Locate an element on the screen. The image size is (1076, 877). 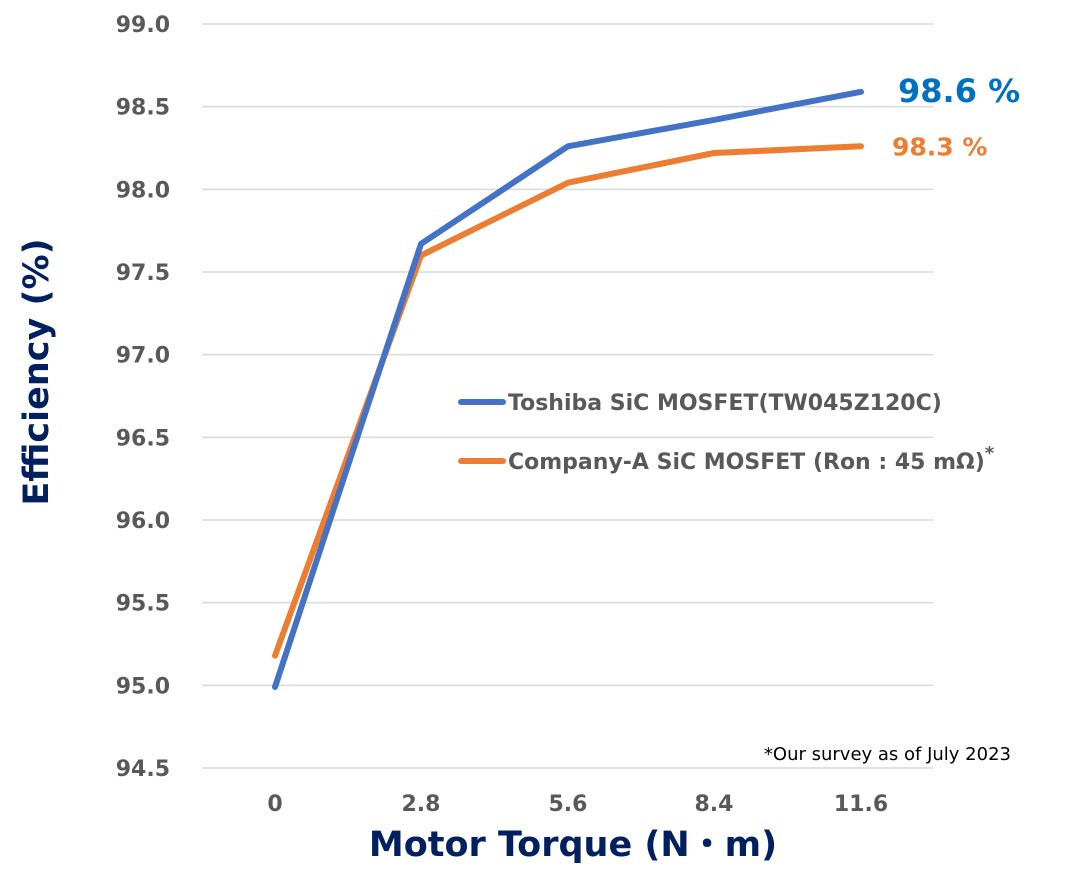
y-tick-label: 96.0 is located at coordinates (143, 521).